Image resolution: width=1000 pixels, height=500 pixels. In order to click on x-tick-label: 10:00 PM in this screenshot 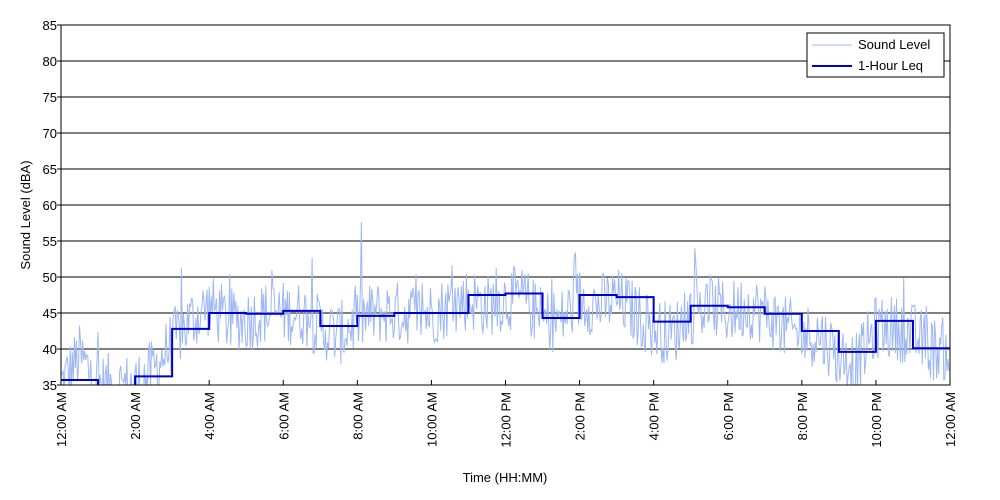, I will do `click(876, 420)`.